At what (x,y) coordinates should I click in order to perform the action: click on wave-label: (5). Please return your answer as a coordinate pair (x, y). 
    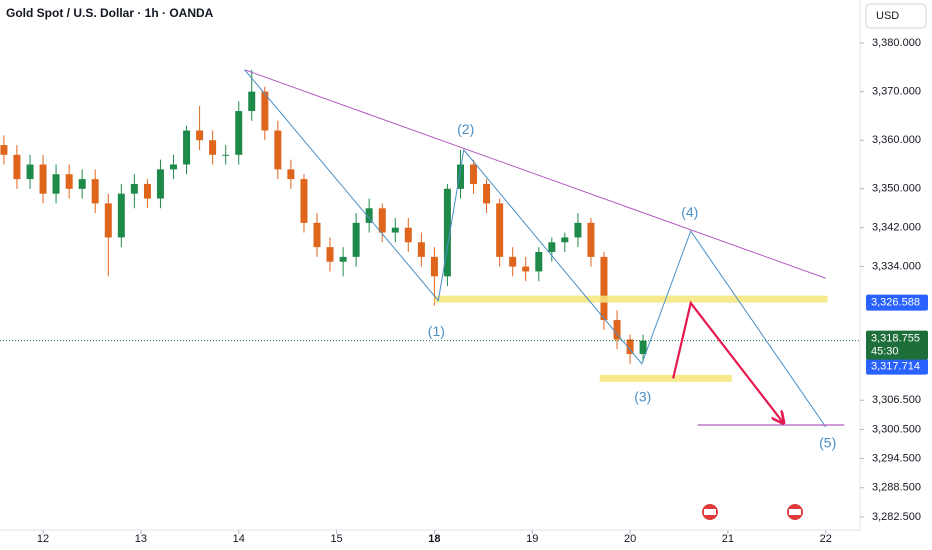
    Looking at the image, I should click on (827, 443).